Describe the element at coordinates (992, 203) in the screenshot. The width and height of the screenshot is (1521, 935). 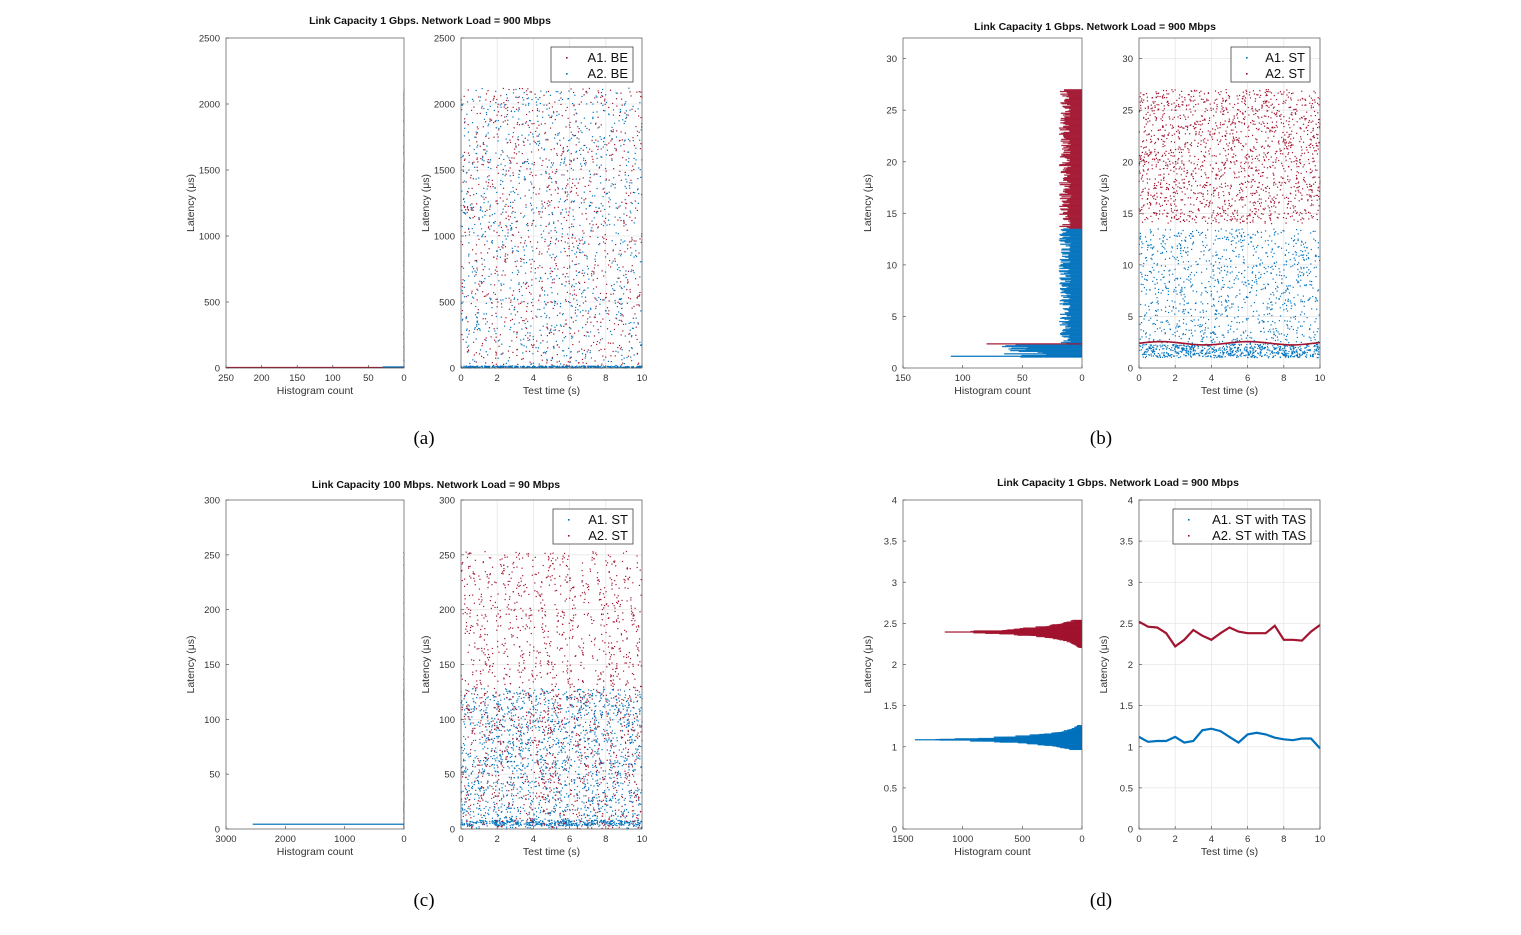
I see `histogram-frame` at that location.